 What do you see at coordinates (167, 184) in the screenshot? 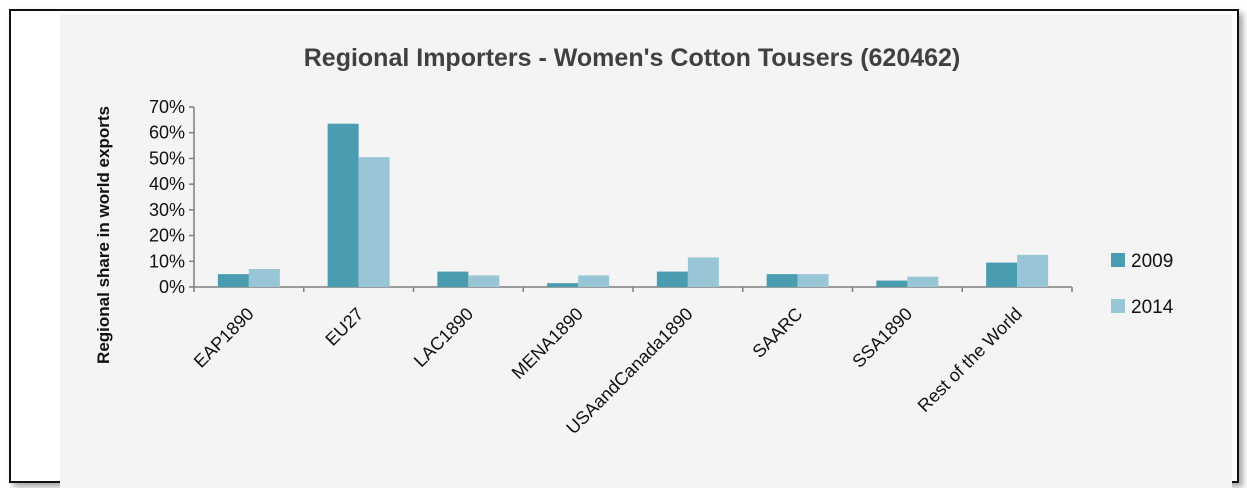
I see `y-tick-label: 40%` at bounding box center [167, 184].